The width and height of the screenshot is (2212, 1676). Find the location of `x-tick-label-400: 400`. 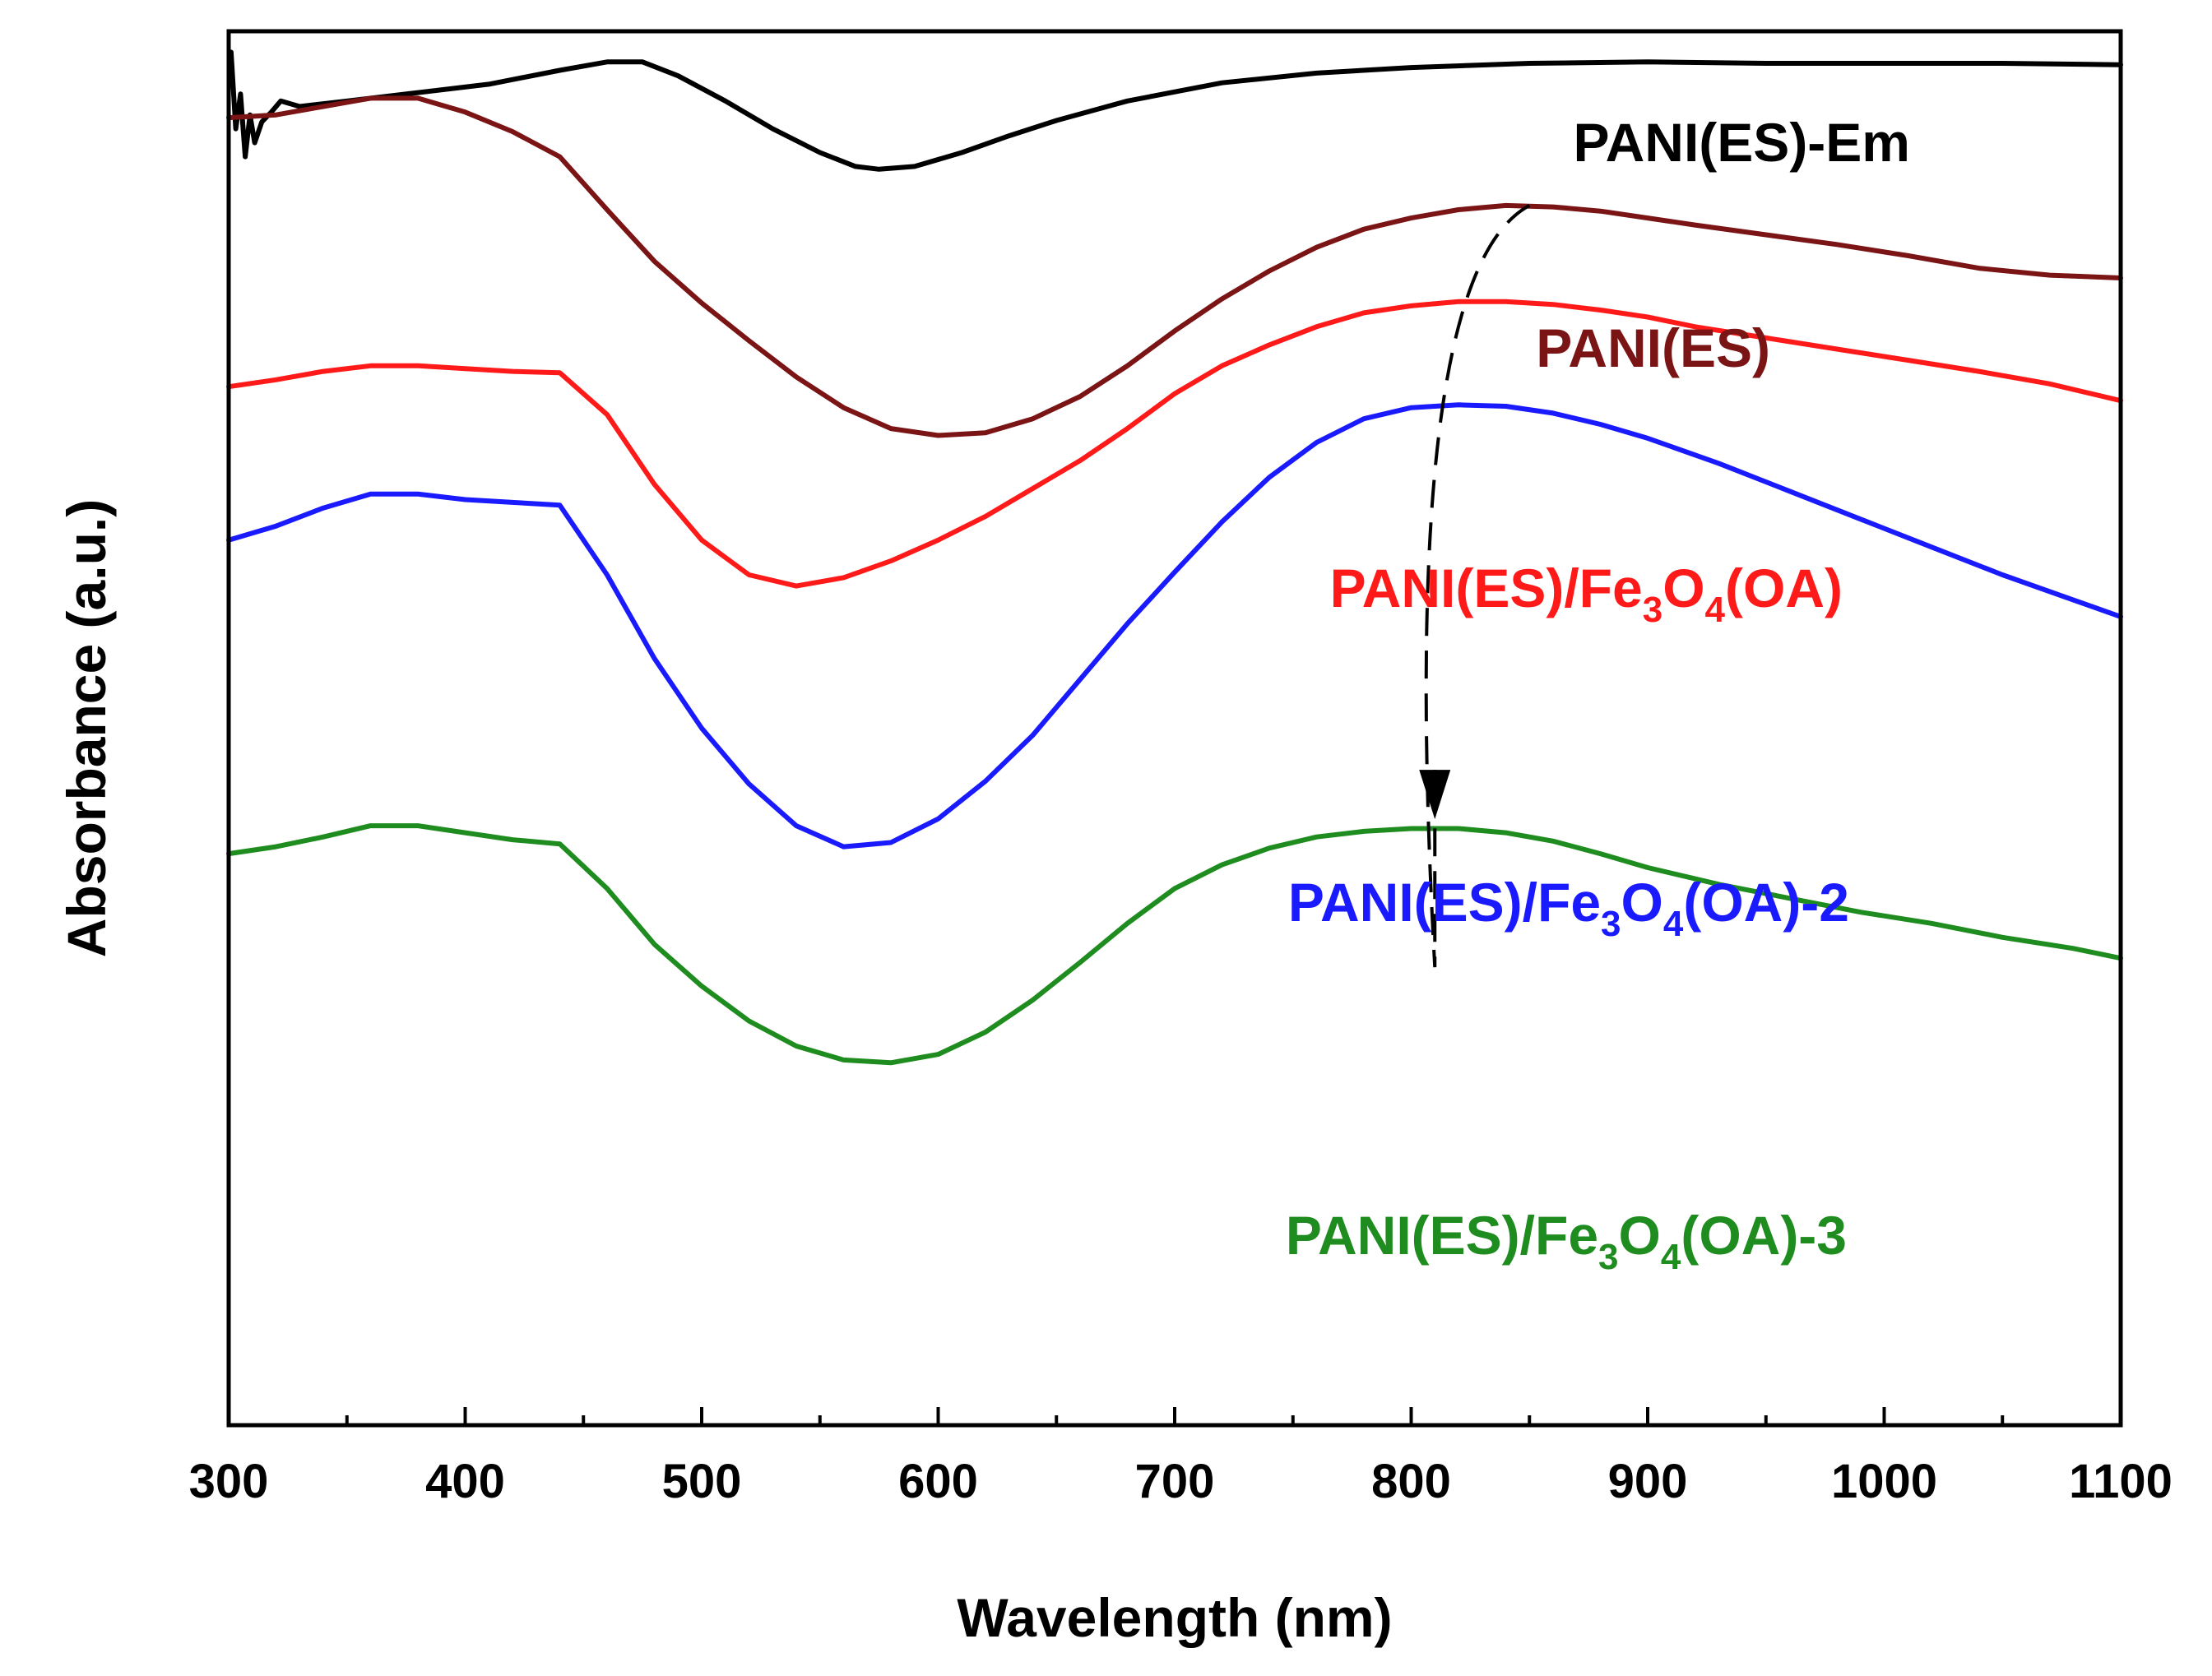

x-tick-label-400: 400 is located at coordinates (465, 1481).